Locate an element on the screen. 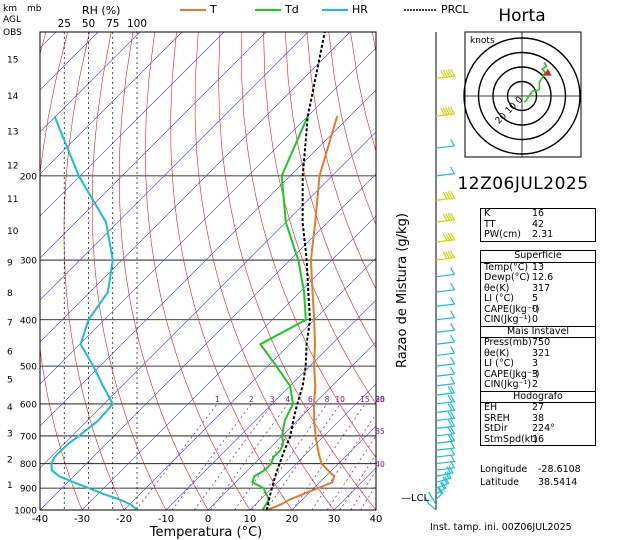 Image resolution: width=640 pixels, height=540 pixels. mixing-ratio-axis-title: Razao de Mistura (g/kg) is located at coordinates (402, 290).